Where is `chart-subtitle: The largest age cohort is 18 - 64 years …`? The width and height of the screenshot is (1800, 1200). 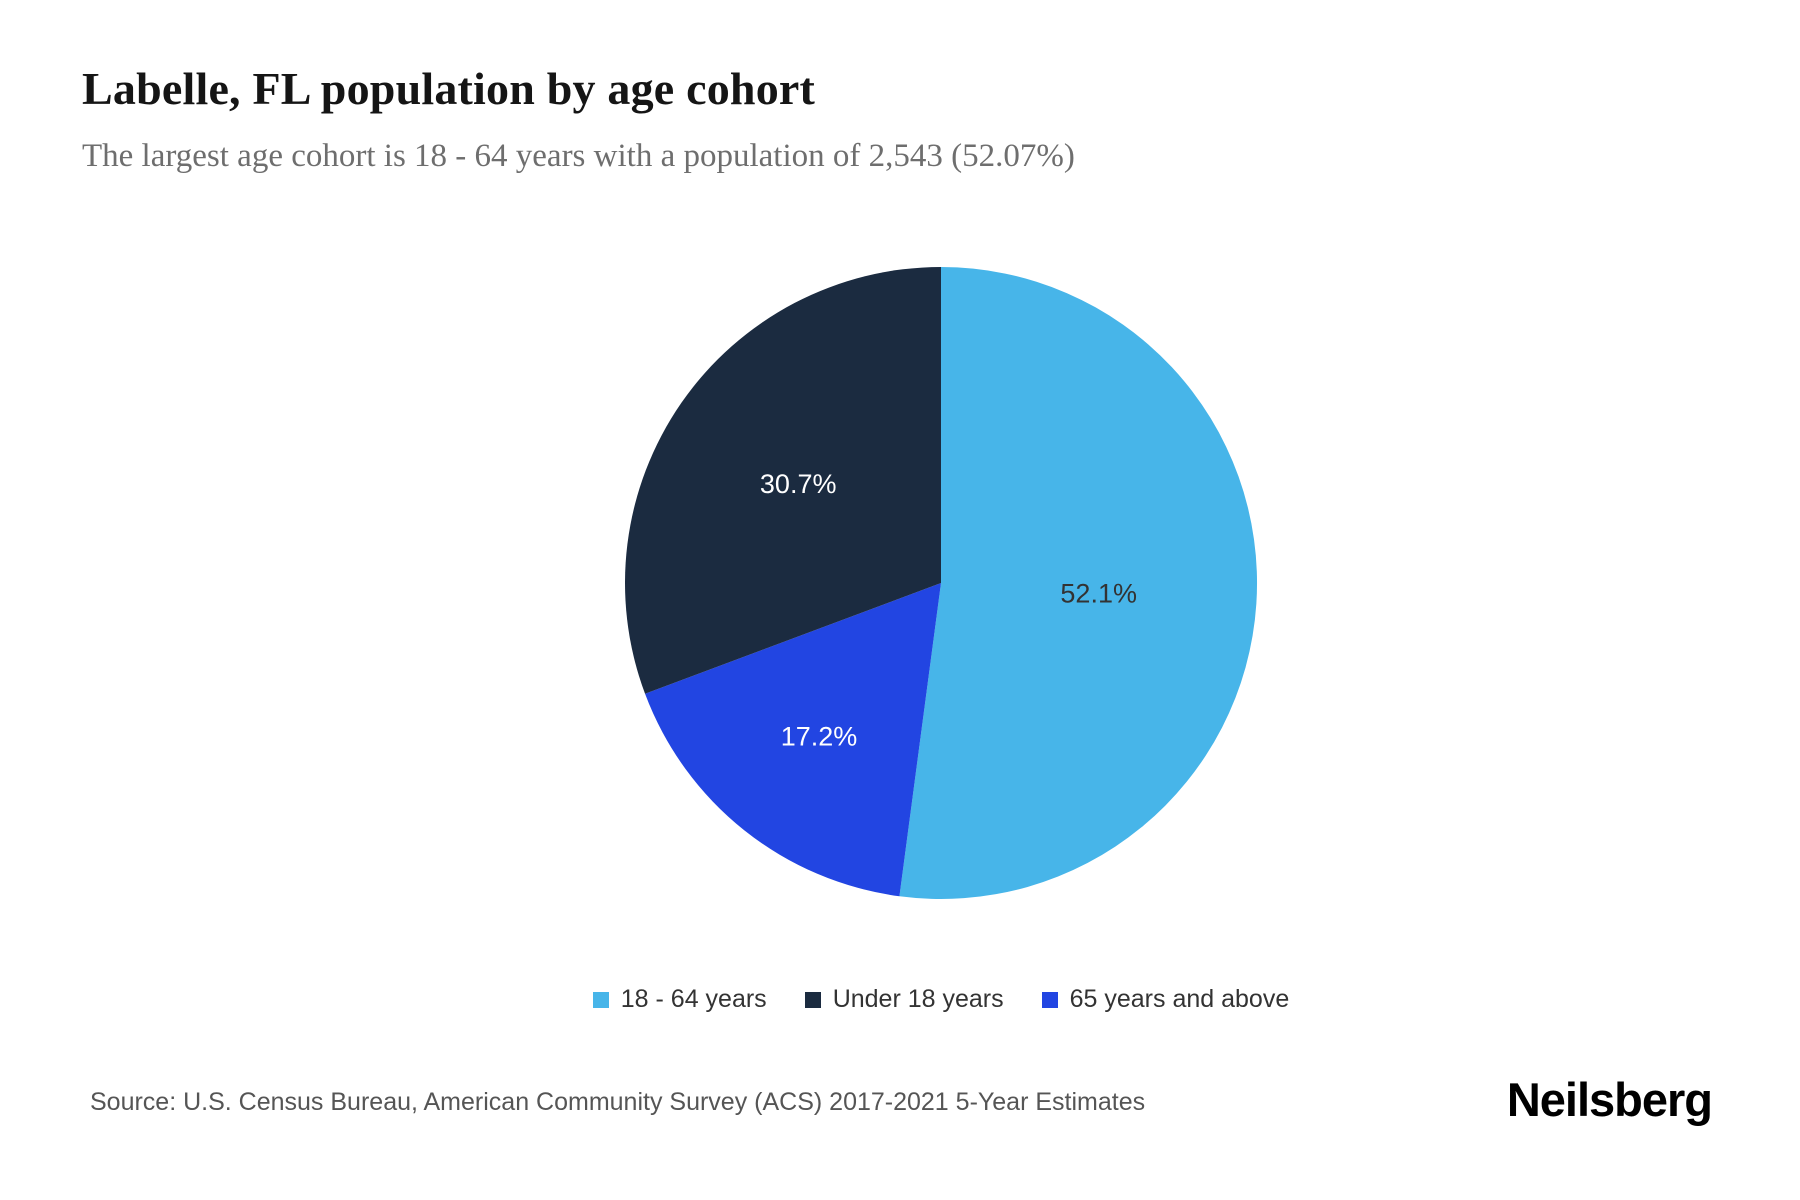 chart-subtitle: The largest age cohort is 18 - 64 years … is located at coordinates (578, 156).